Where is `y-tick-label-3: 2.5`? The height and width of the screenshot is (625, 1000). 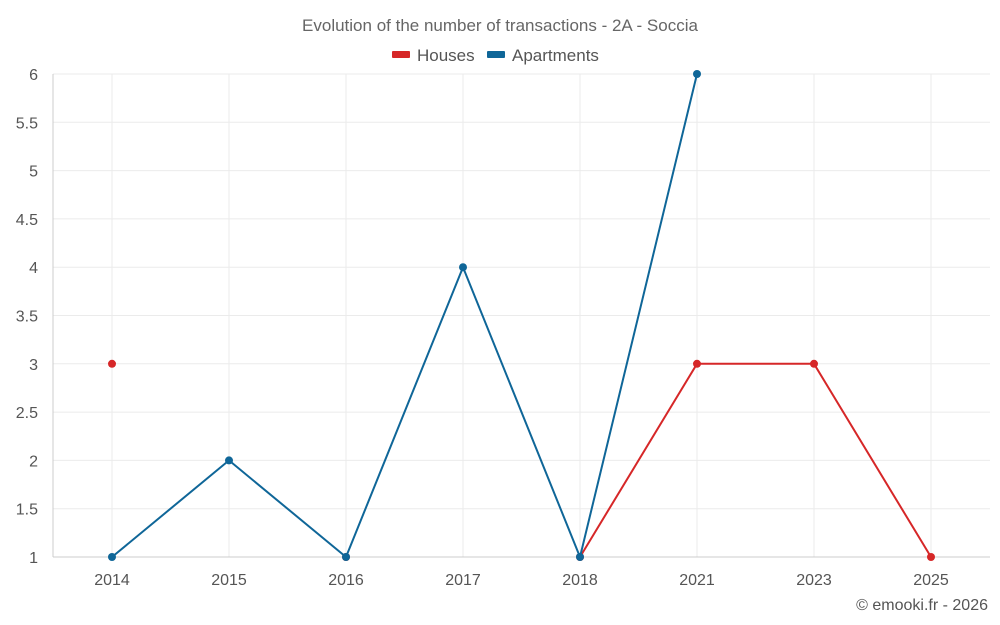 y-tick-label-3: 2.5 is located at coordinates (27, 413).